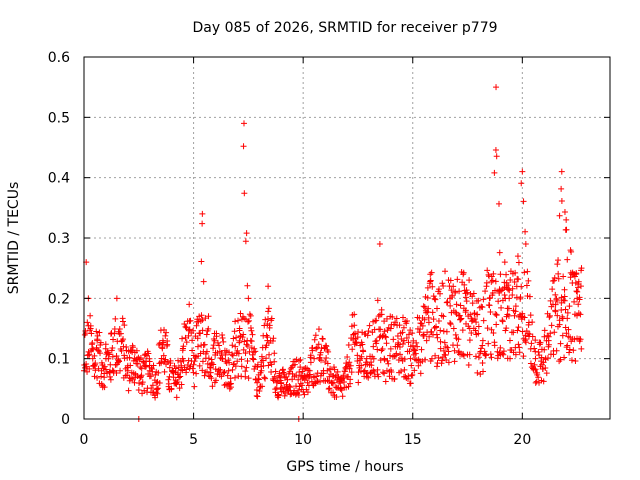  What do you see at coordinates (303, 440) in the screenshot?
I see `x-tick-label: 10` at bounding box center [303, 440].